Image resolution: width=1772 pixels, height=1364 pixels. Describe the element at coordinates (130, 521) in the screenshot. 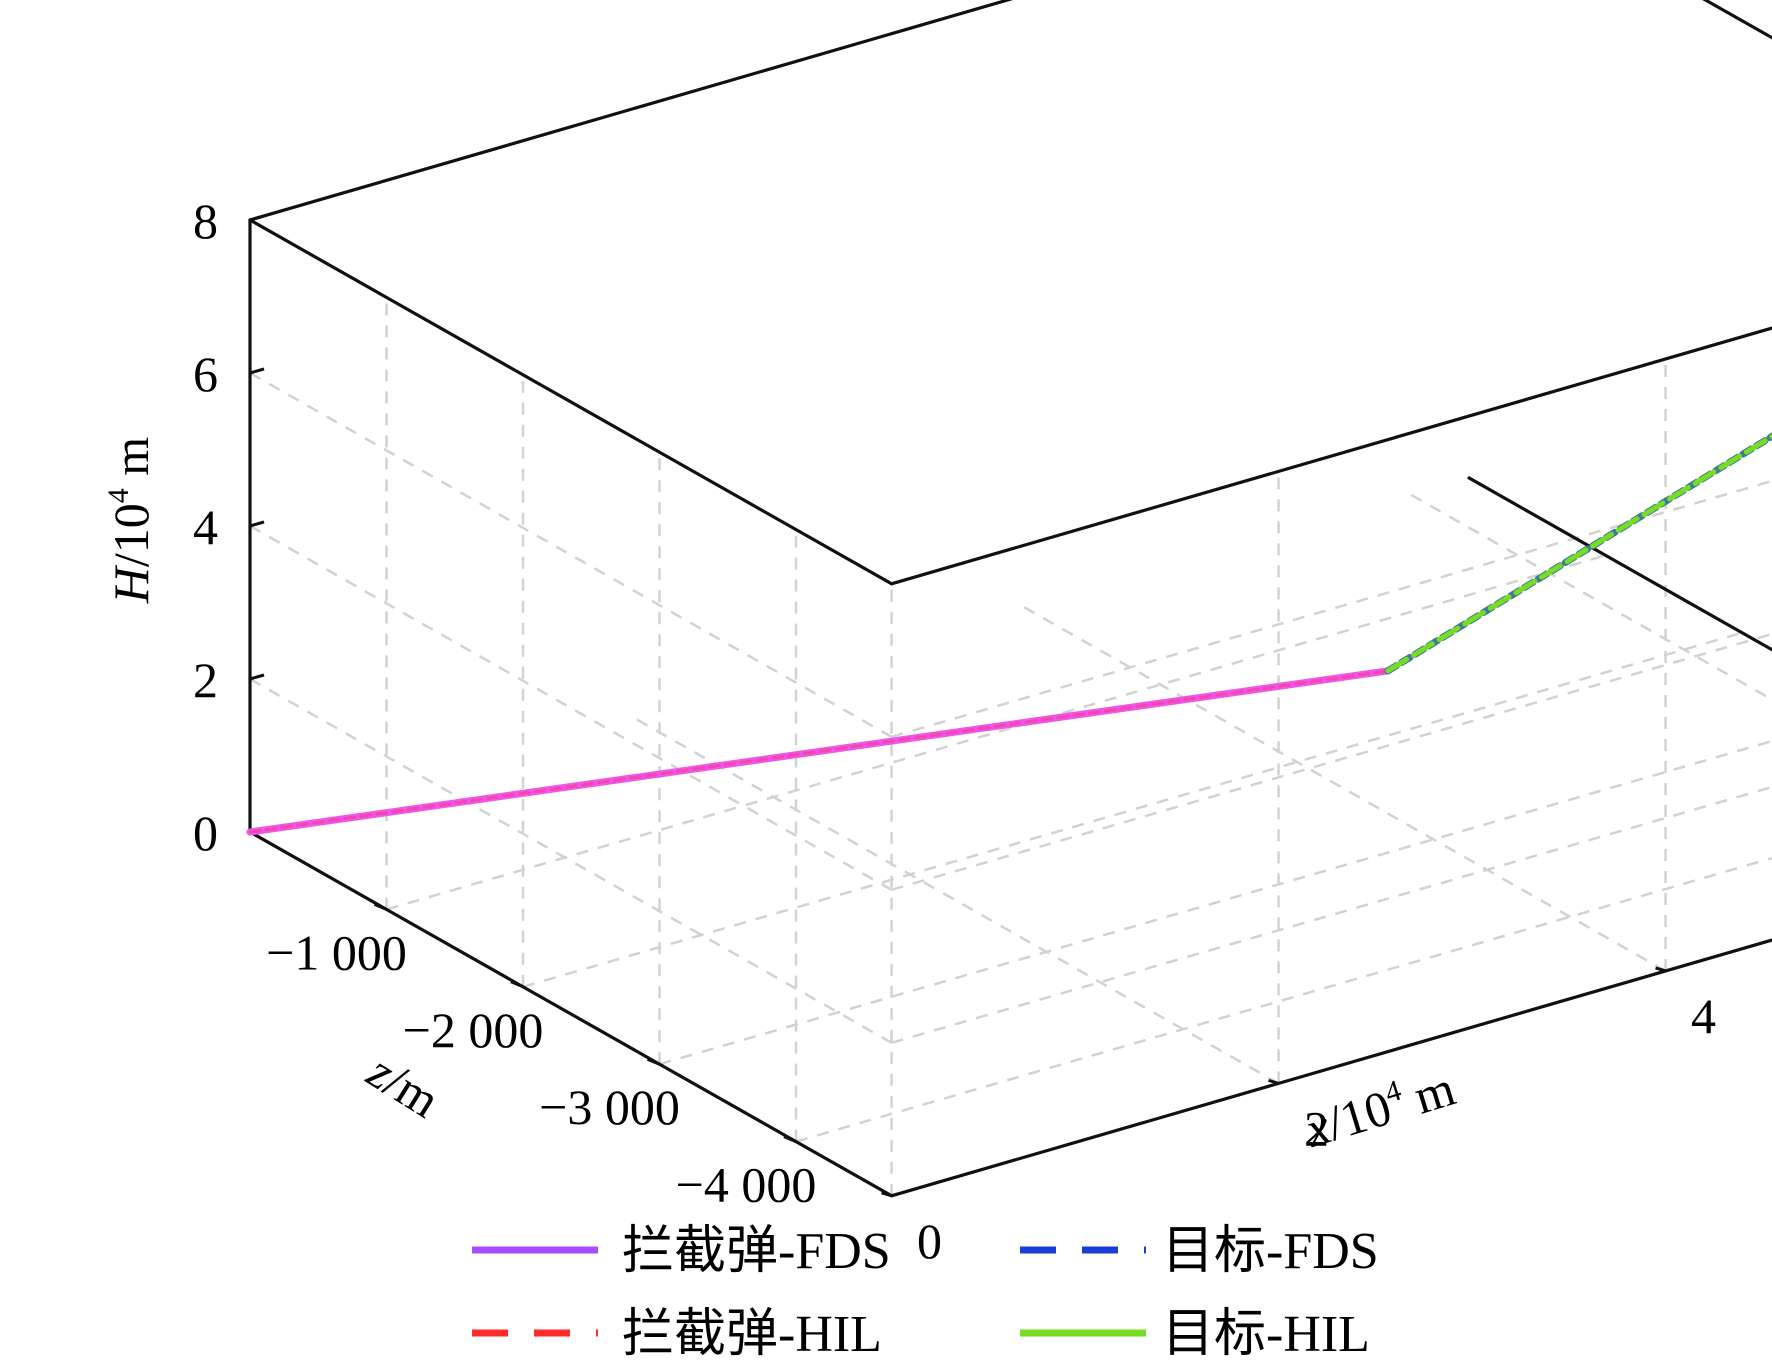

I see `h-axis-label: H/104 m` at that location.